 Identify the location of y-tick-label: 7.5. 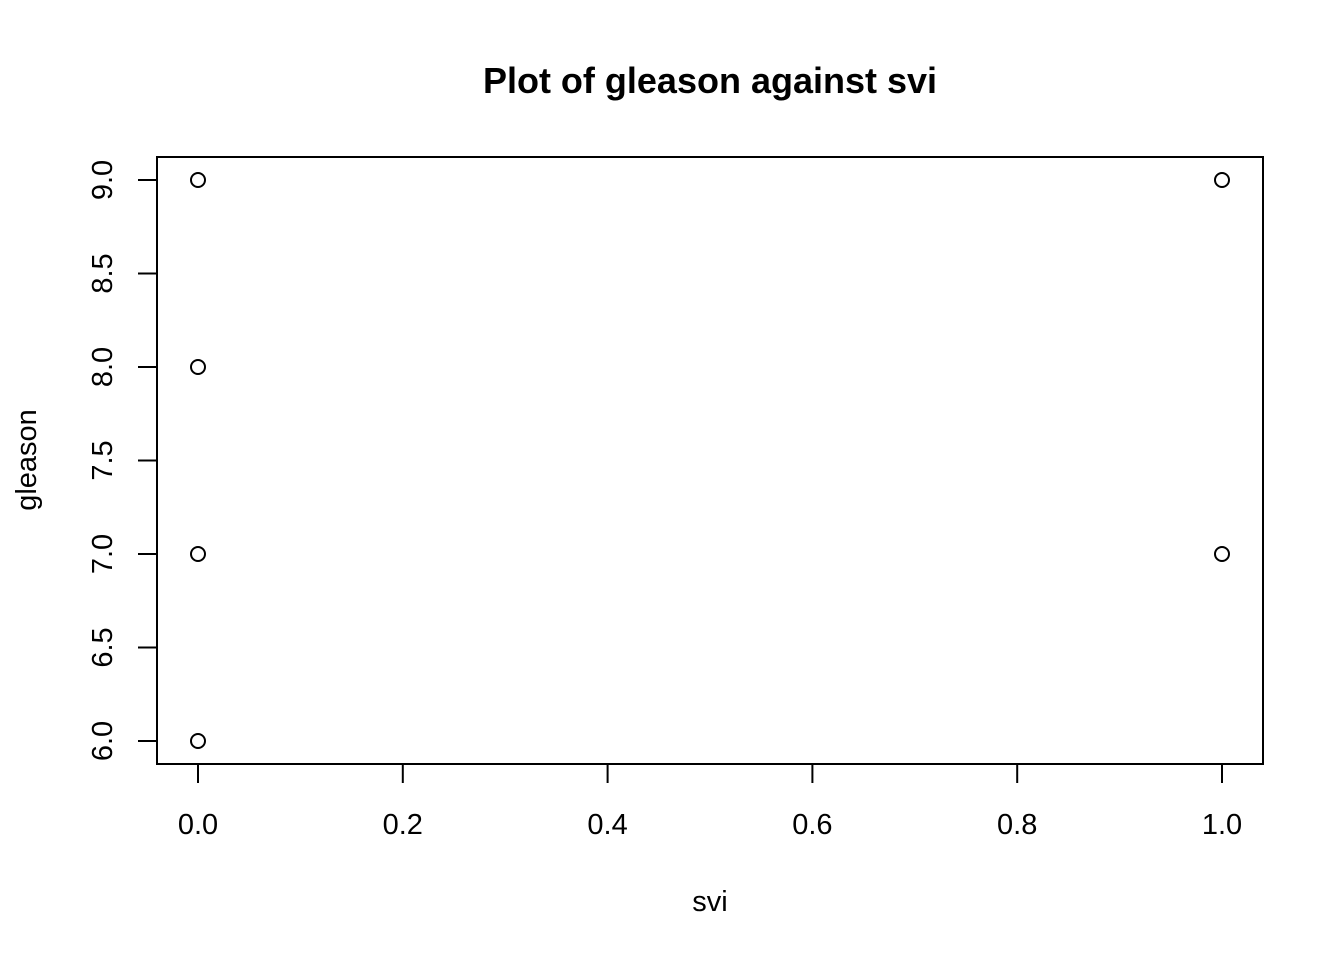
(103, 460).